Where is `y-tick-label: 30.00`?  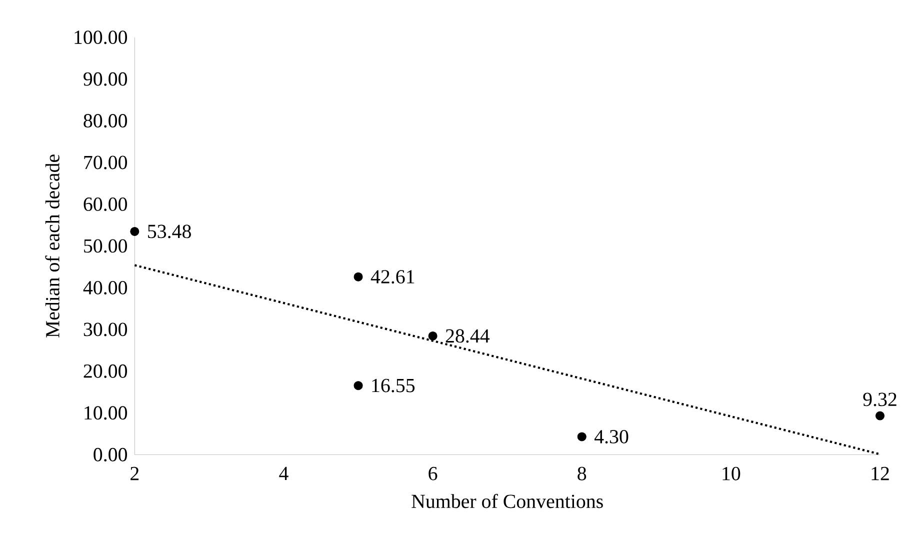 y-tick-label: 30.00 is located at coordinates (106, 329).